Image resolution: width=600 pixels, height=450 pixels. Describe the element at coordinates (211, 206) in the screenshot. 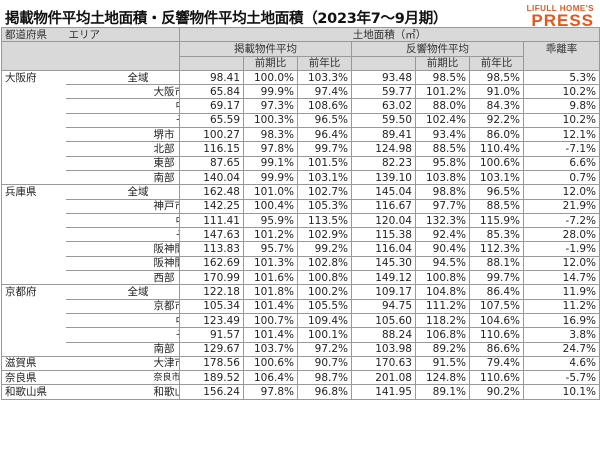

I see `cell-listing-area: 142.25` at that location.